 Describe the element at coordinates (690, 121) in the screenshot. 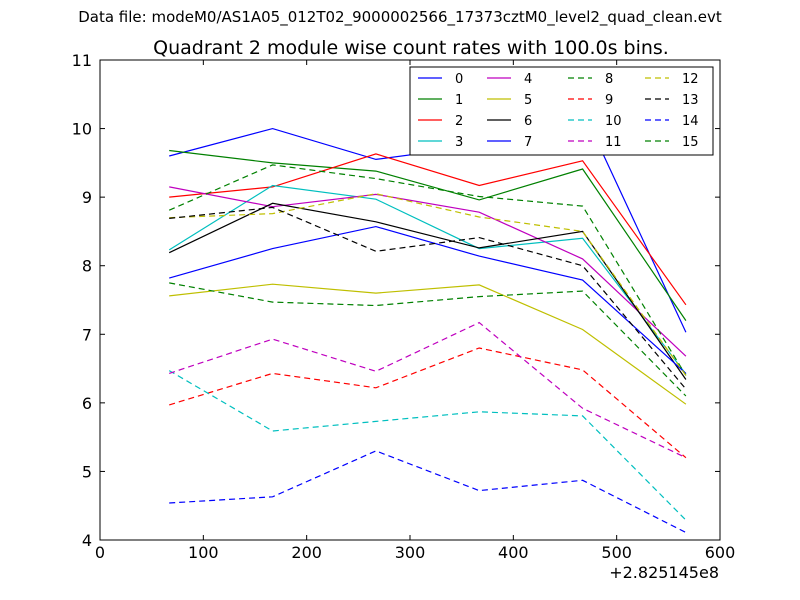

I see `legend-label: 14` at that location.